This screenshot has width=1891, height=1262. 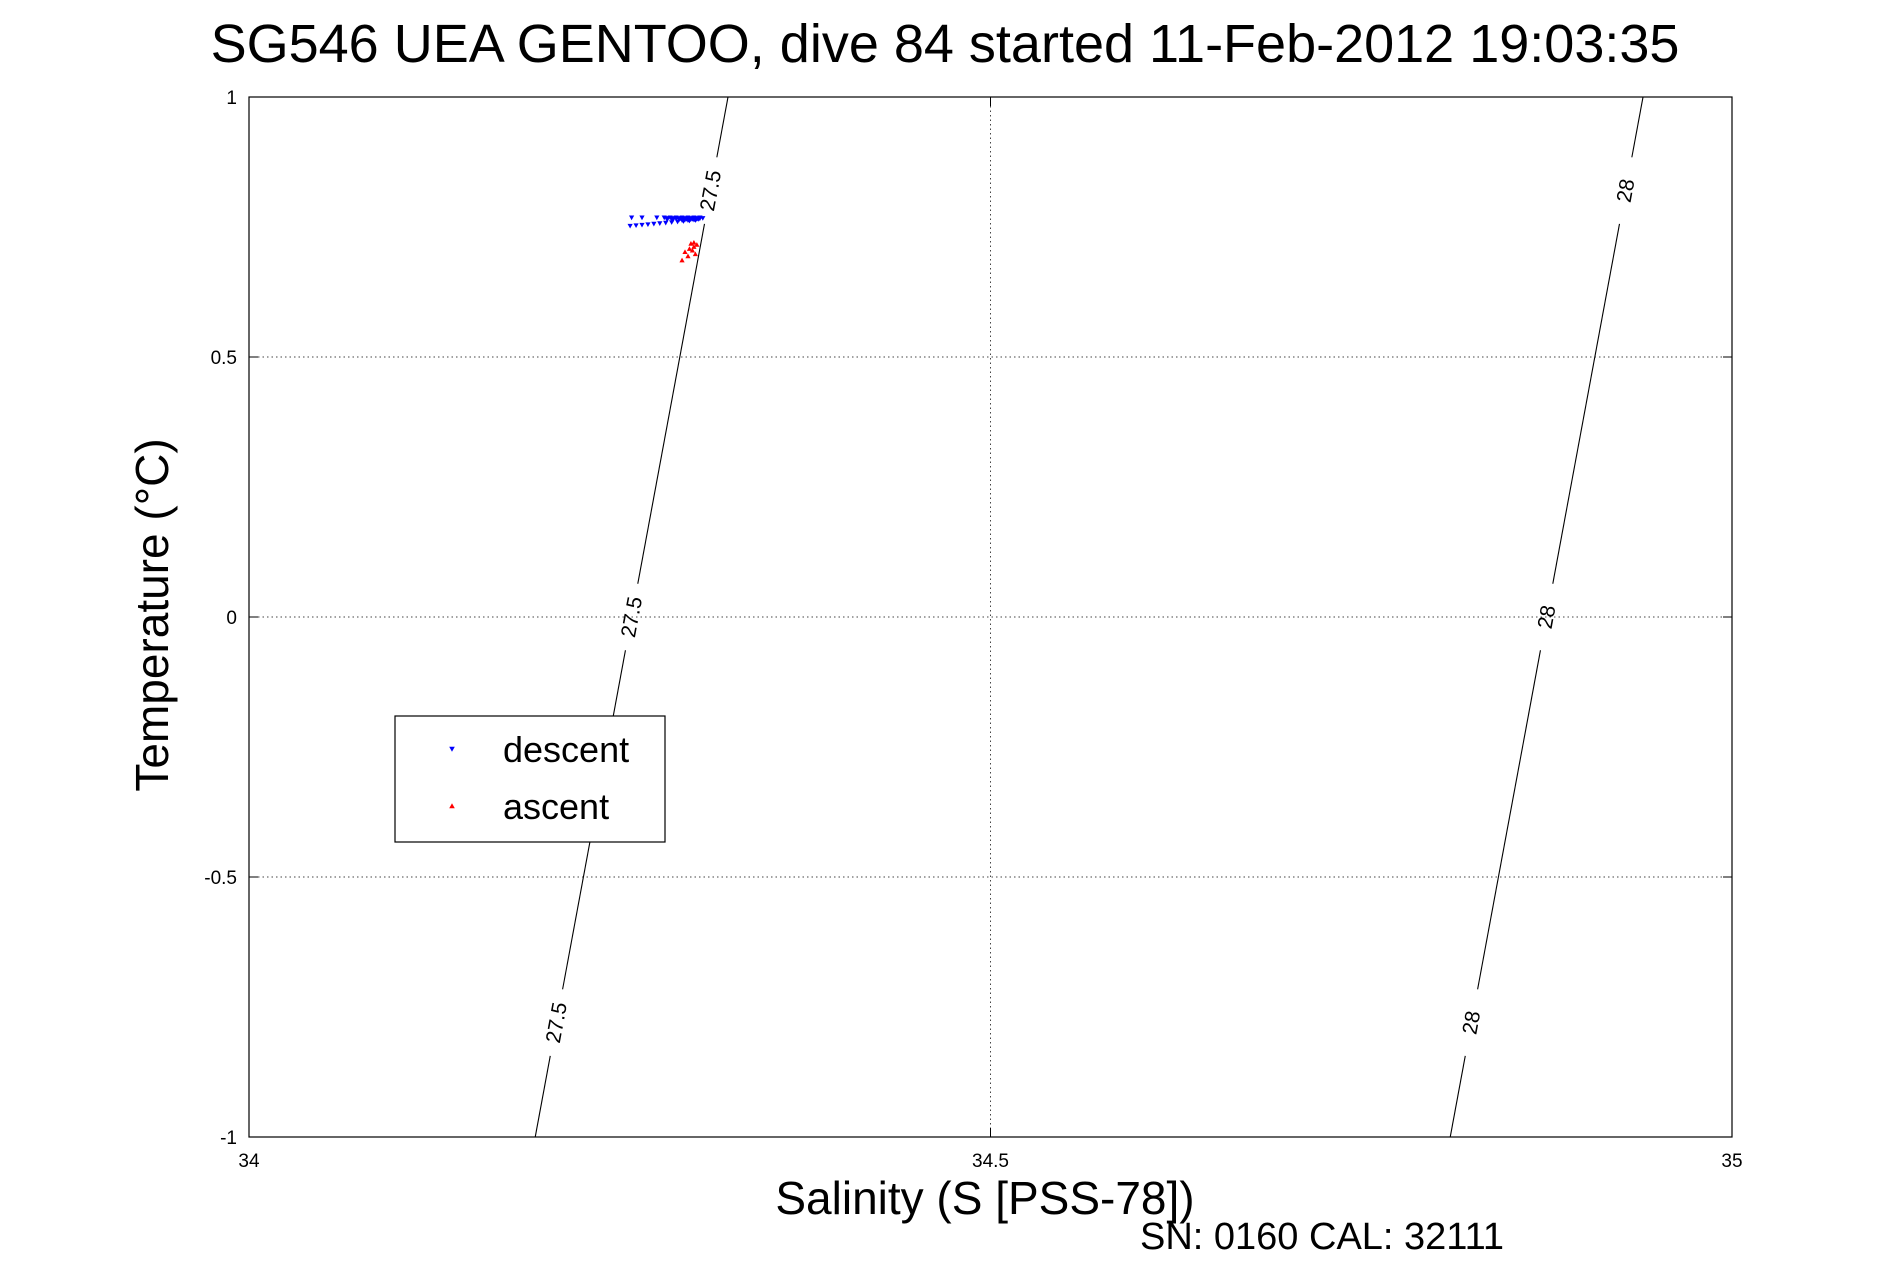 What do you see at coordinates (984, 1198) in the screenshot?
I see `x-axis-label: Salinity (S [PSS-78])` at bounding box center [984, 1198].